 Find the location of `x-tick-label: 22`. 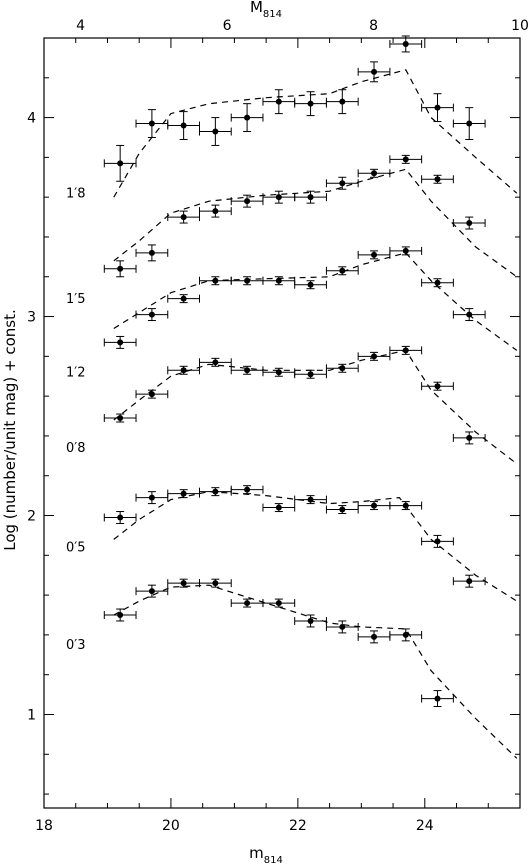

x-tick-label: 22 is located at coordinates (298, 826).